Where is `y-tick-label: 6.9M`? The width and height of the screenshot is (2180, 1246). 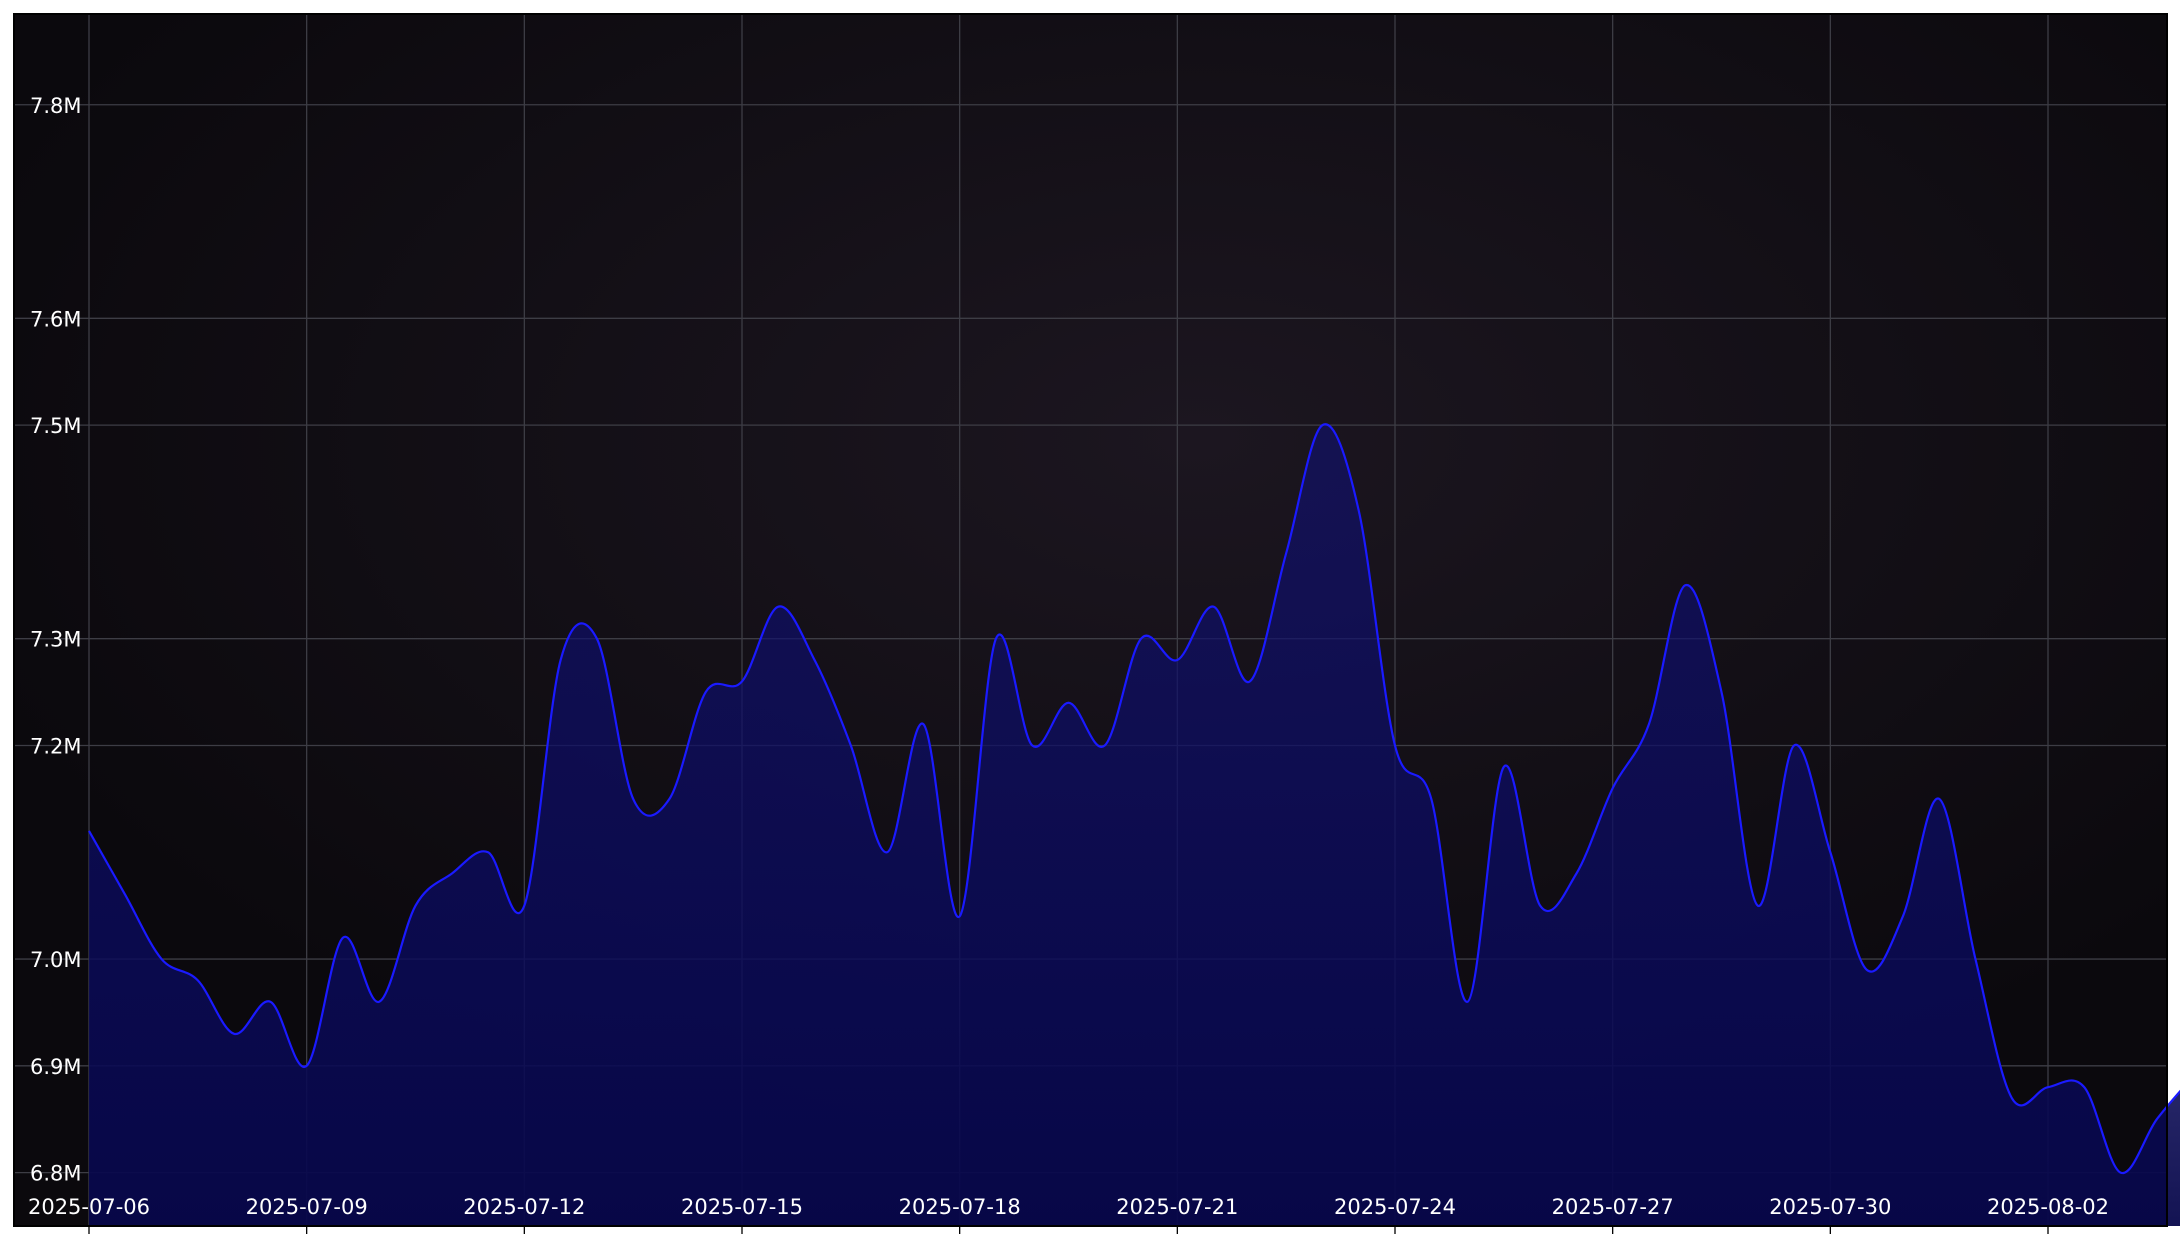
y-tick-label: 6.9M is located at coordinates (56, 1067).